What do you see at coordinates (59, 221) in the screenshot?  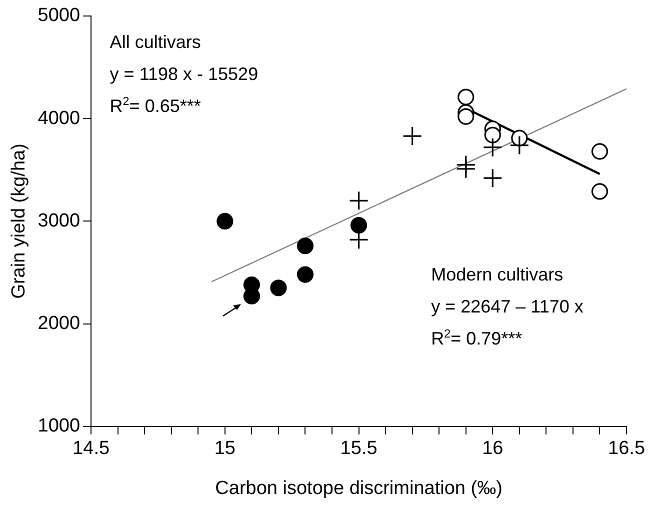 I see `y-tick-label: 3000` at bounding box center [59, 221].